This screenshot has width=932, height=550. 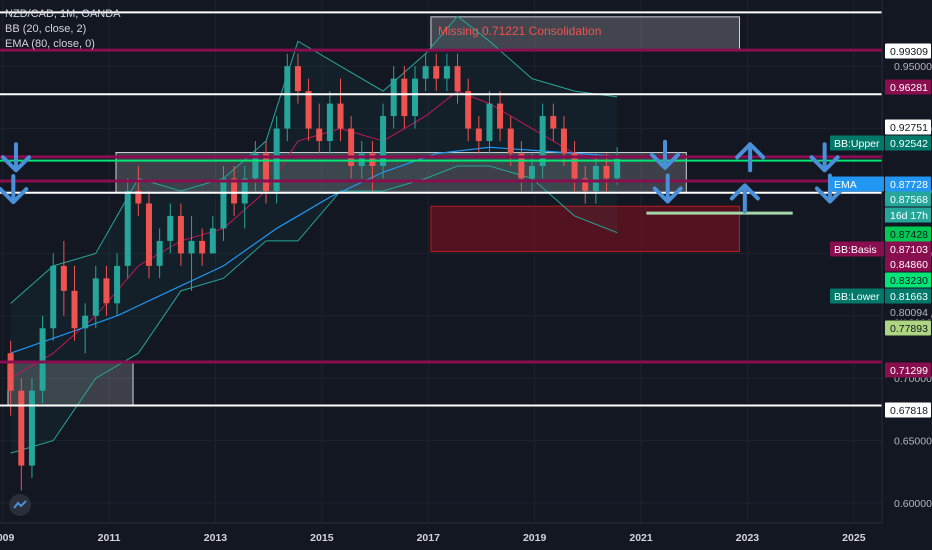 What do you see at coordinates (519, 31) in the screenshot?
I see `annotation-text: Missing 0.71221 Consolidation` at bounding box center [519, 31].